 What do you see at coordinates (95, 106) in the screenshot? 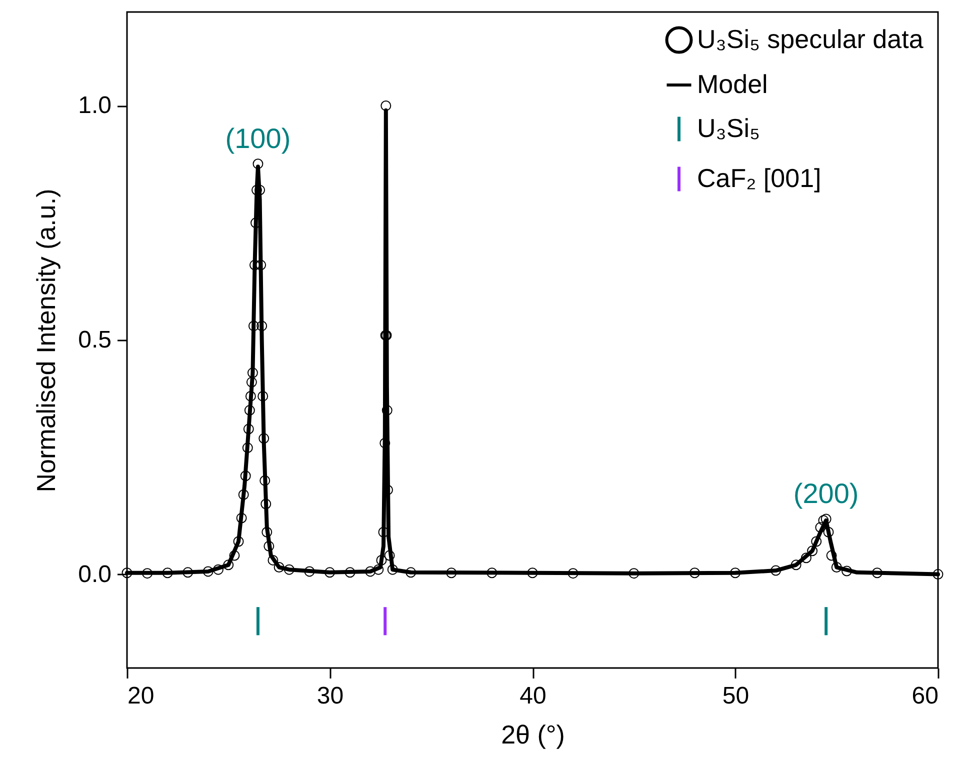
I see `y-tick-label: 1.0` at bounding box center [95, 106].